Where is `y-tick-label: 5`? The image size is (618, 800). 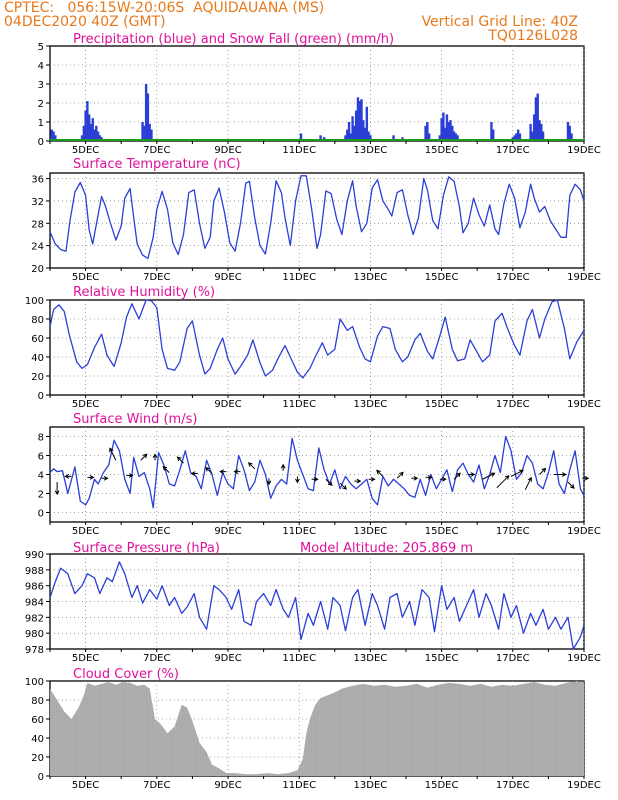
y-tick-label: 5 is located at coordinates (41, 47).